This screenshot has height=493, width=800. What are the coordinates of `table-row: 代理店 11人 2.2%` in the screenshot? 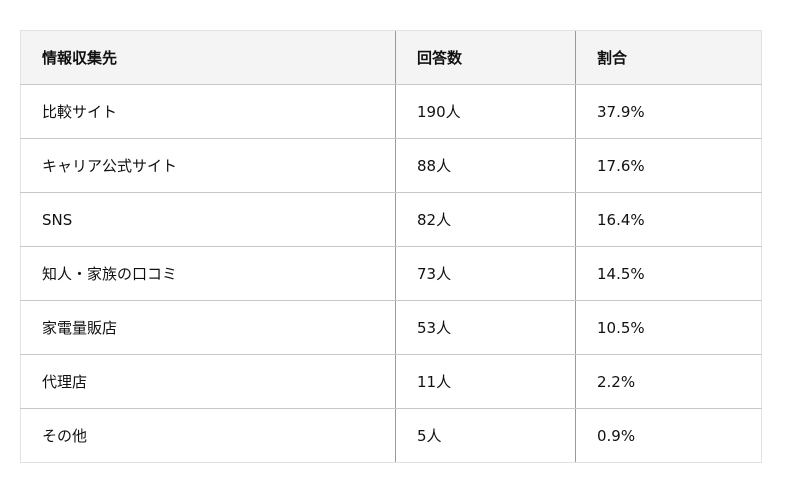 It's located at (391, 381).